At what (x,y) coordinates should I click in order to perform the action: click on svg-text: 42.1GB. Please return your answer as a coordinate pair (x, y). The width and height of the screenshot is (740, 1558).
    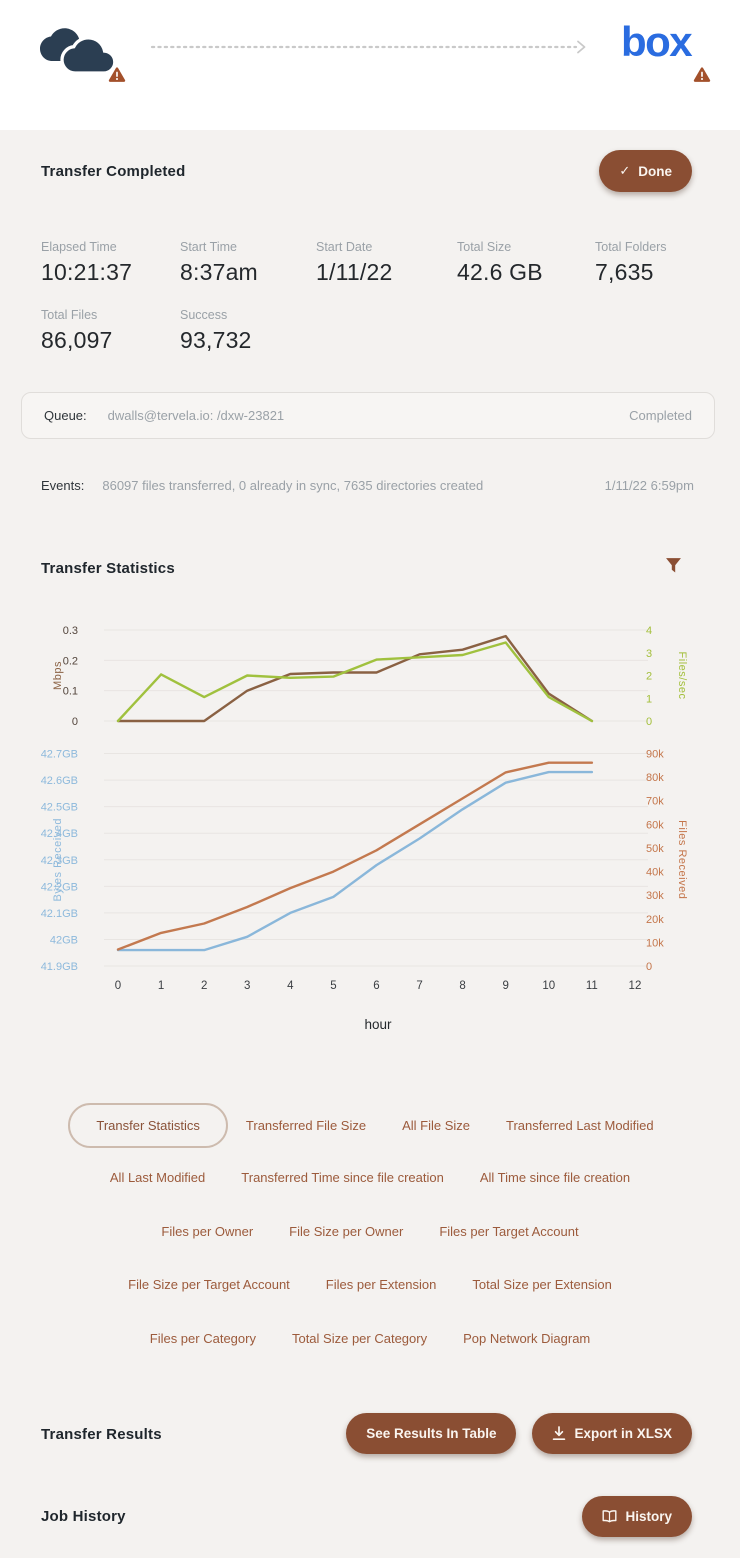
    Looking at the image, I should click on (59, 914).